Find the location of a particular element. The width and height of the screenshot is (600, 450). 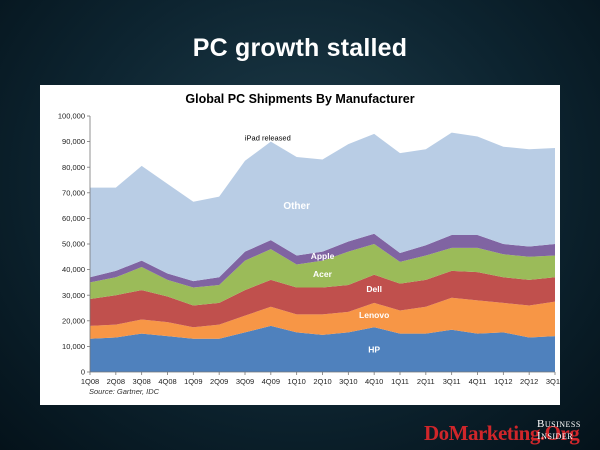

x-tick-label: 1Q12 is located at coordinates (503, 381).